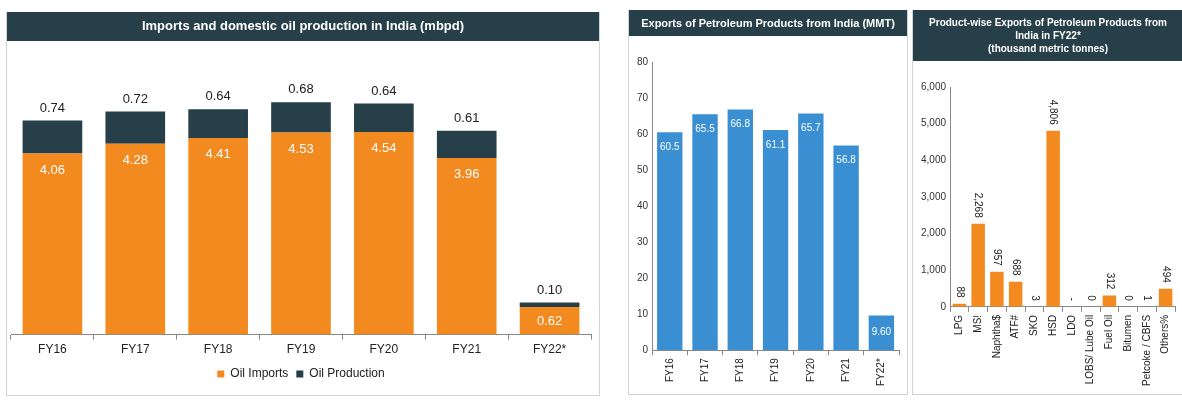  I want to click on y-tick-label: 30, so click(643, 242).